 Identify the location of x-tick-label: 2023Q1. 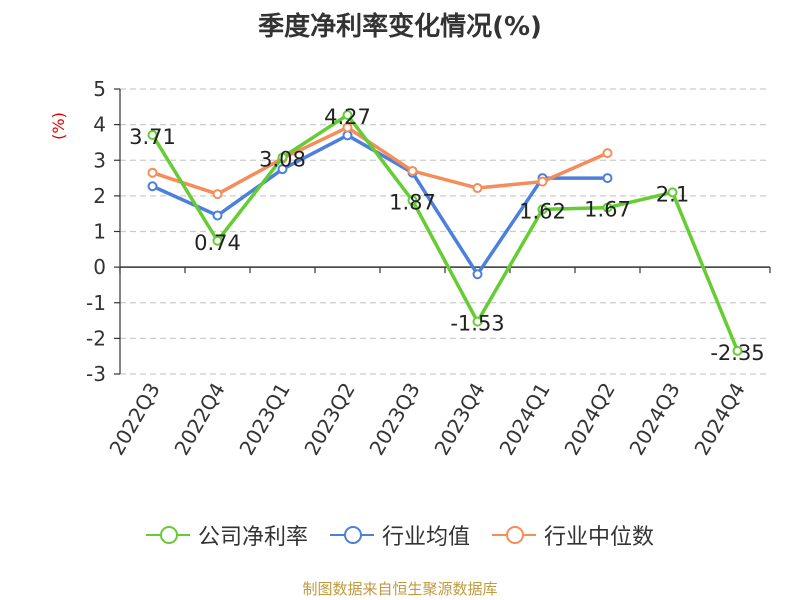
(264, 419).